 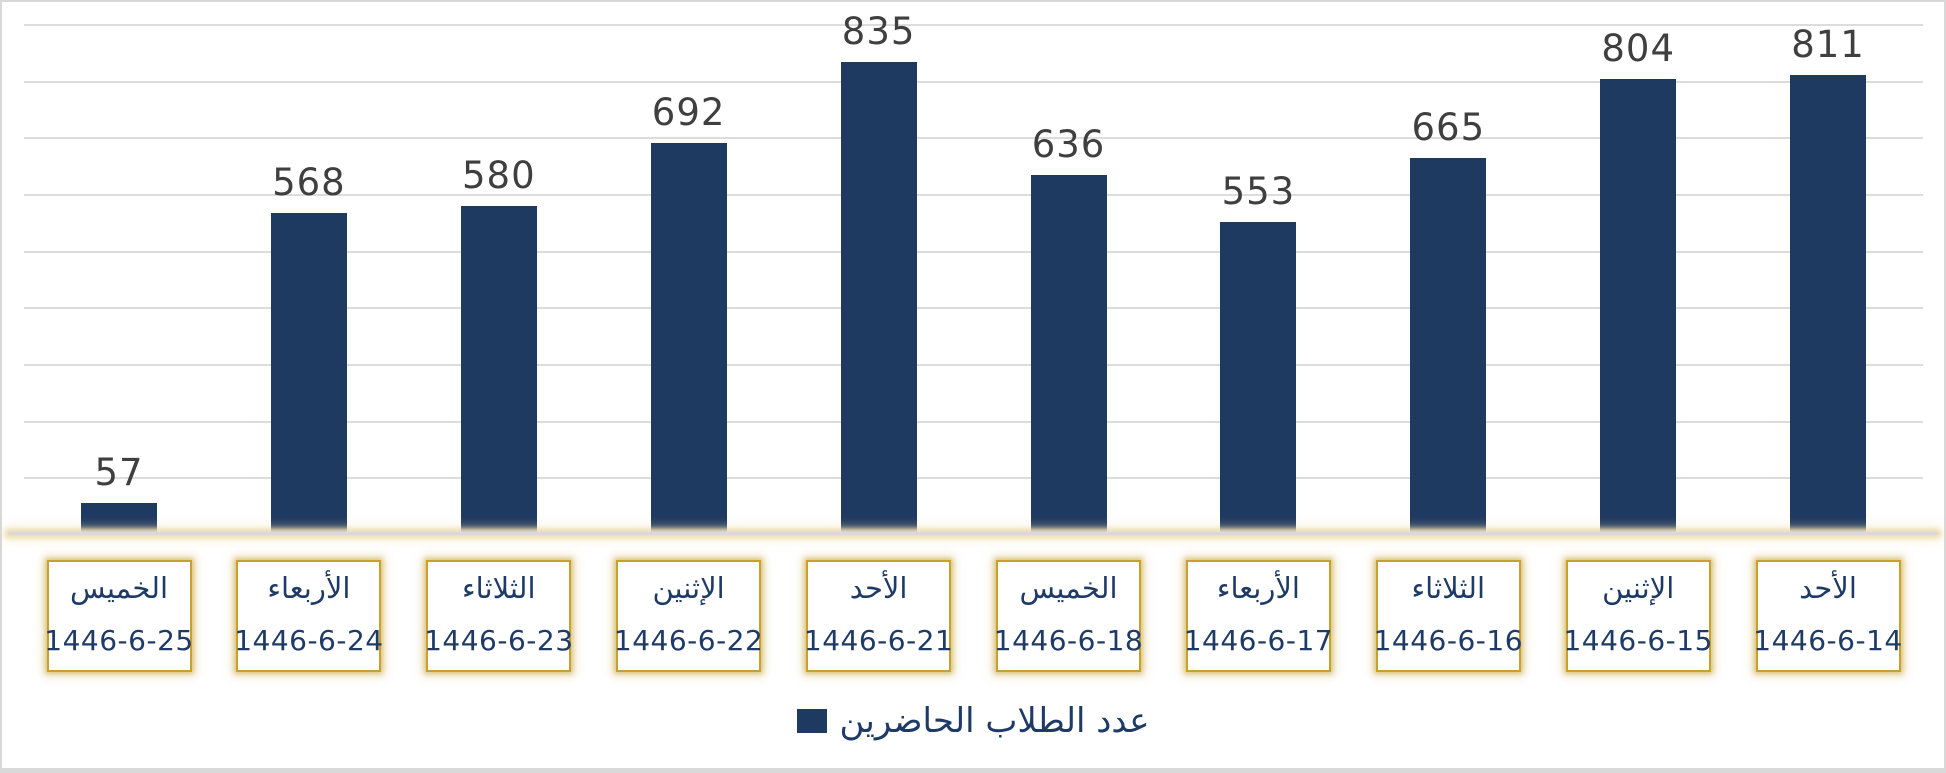 What do you see at coordinates (1638, 49) in the screenshot?
I see `bar-value-label: 804` at bounding box center [1638, 49].